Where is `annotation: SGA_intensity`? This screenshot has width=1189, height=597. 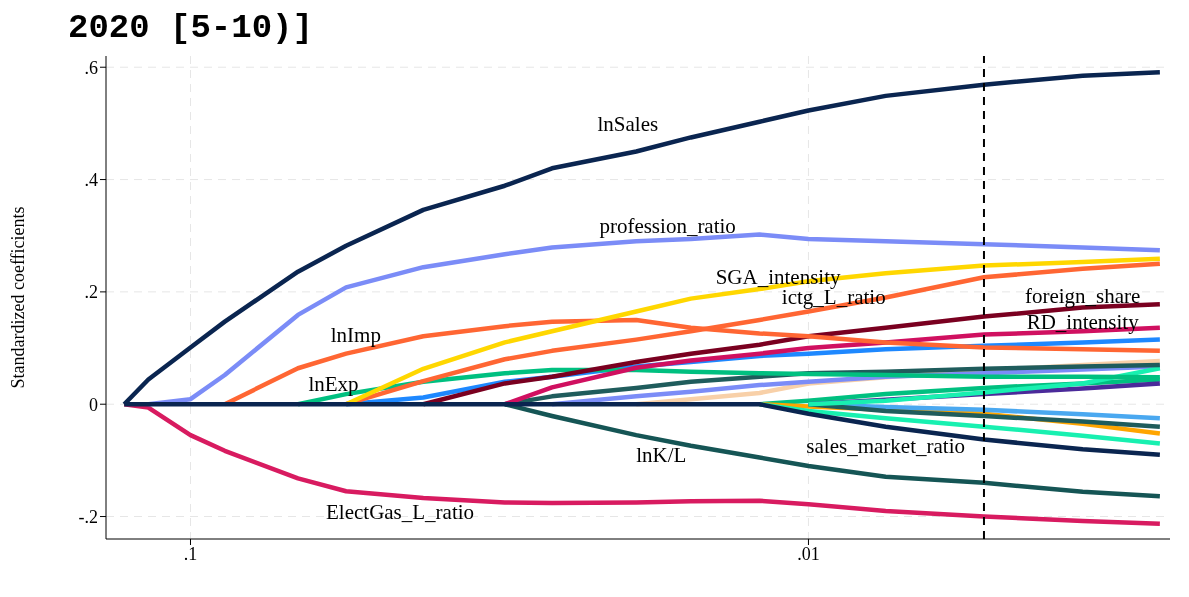 annotation: SGA_intensity is located at coordinates (778, 277).